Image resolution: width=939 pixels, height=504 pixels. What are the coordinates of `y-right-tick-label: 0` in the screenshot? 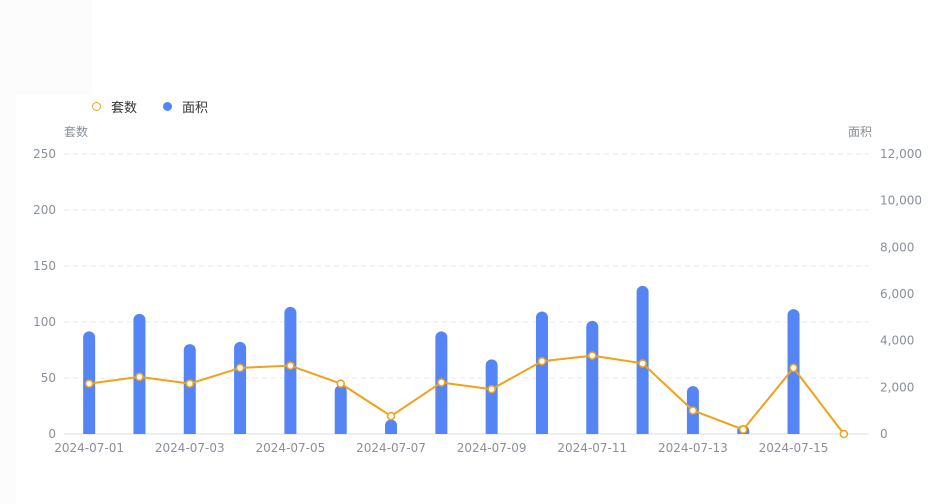 It's located at (884, 434).